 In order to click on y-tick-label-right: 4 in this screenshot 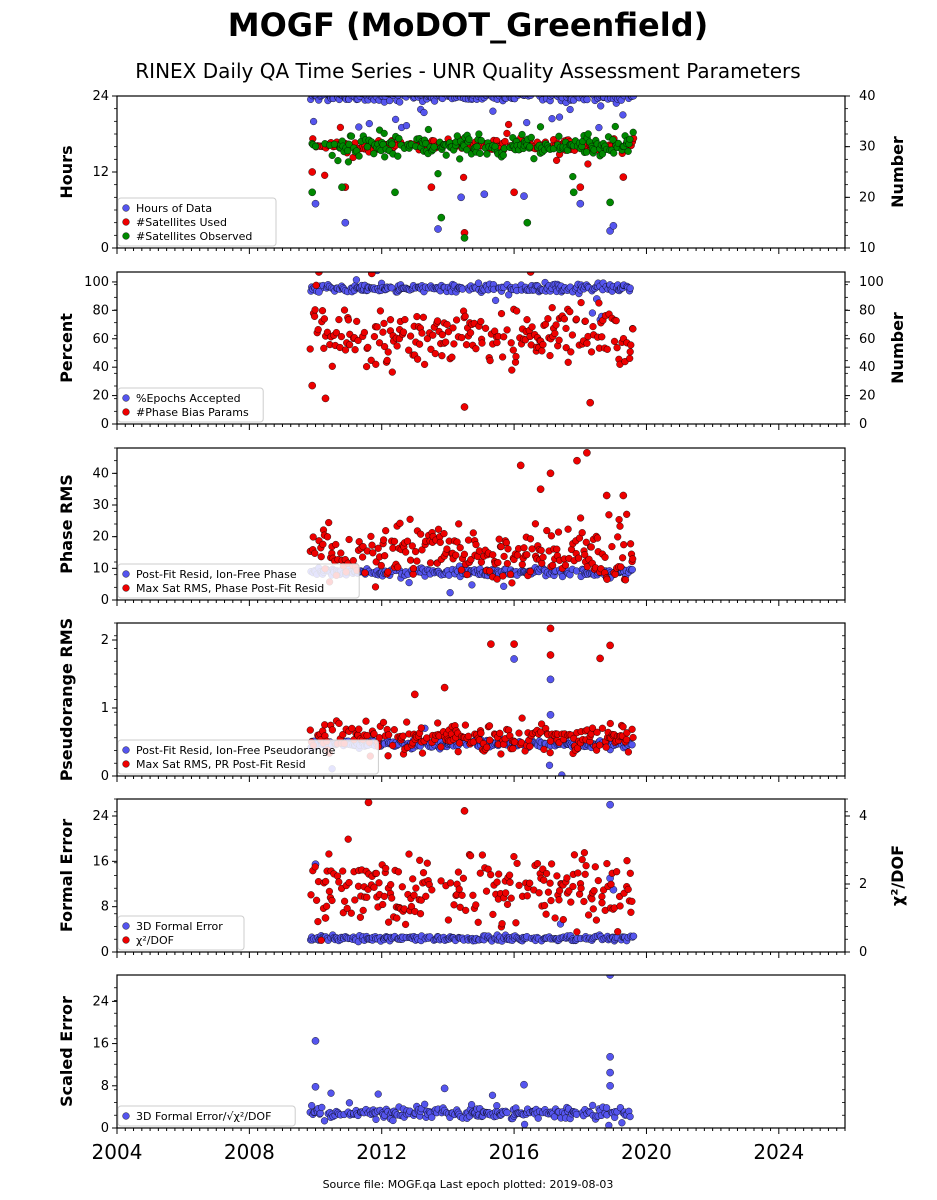, I will do `click(863, 816)`.